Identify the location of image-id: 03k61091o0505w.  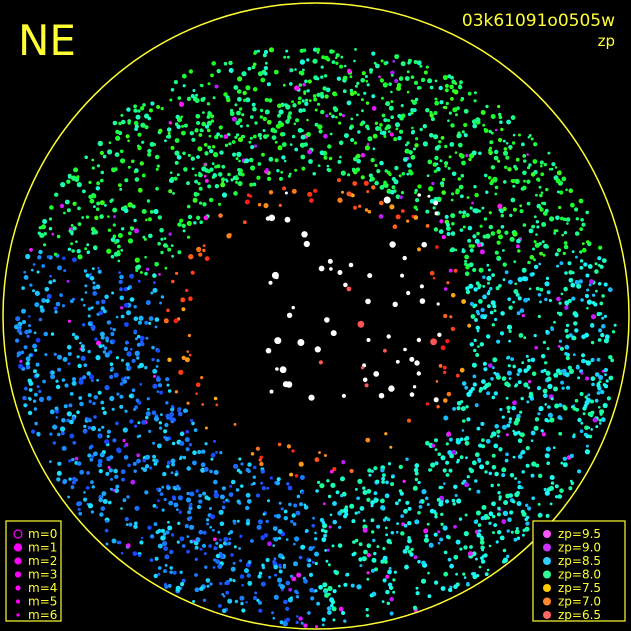
(538, 21).